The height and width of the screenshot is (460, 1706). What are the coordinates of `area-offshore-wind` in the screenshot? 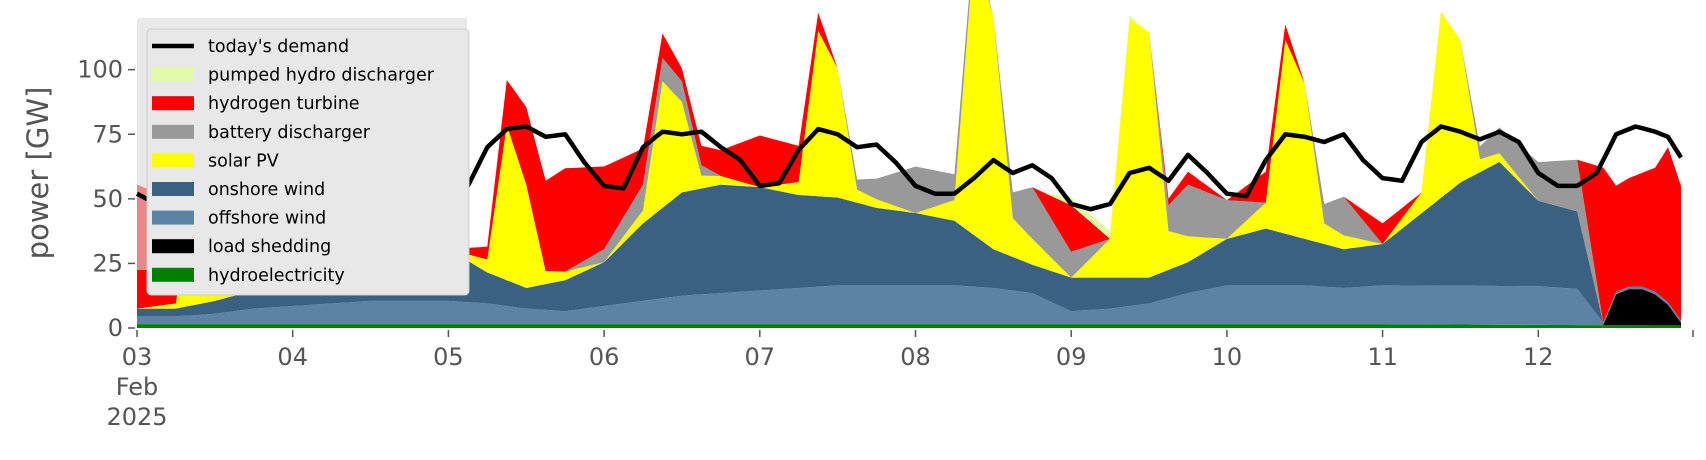 It's located at (909, 305).